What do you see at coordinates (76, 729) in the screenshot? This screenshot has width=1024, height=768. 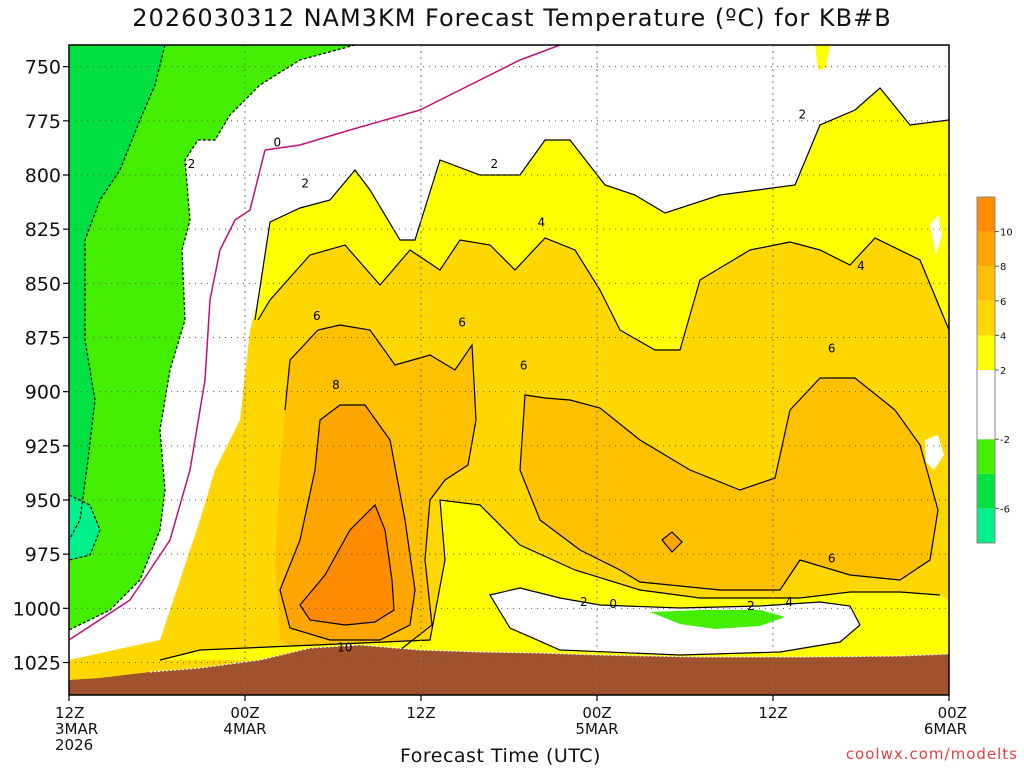 I see `x-tick-label: 3MAR` at bounding box center [76, 729].